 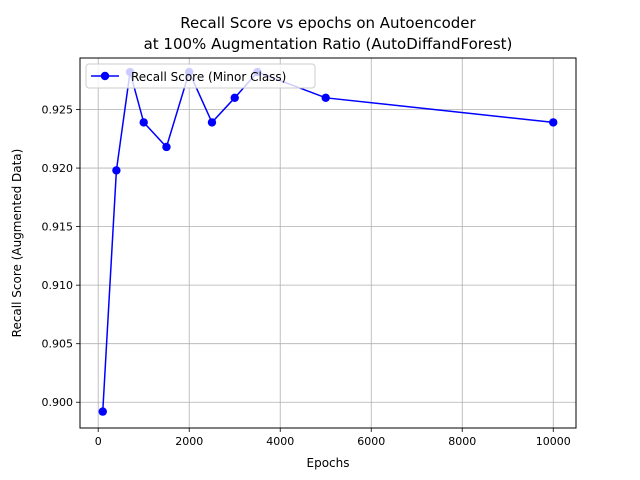 I want to click on x-tick-label: 2000, so click(x=189, y=441).